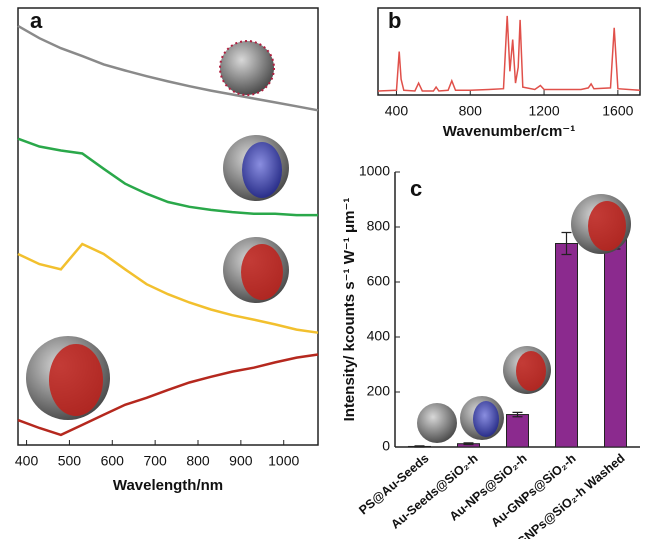 Image resolution: width=647 pixels, height=539 pixels. What do you see at coordinates (379, 336) in the screenshot?
I see `y-tick-label: 400` at bounding box center [379, 336].